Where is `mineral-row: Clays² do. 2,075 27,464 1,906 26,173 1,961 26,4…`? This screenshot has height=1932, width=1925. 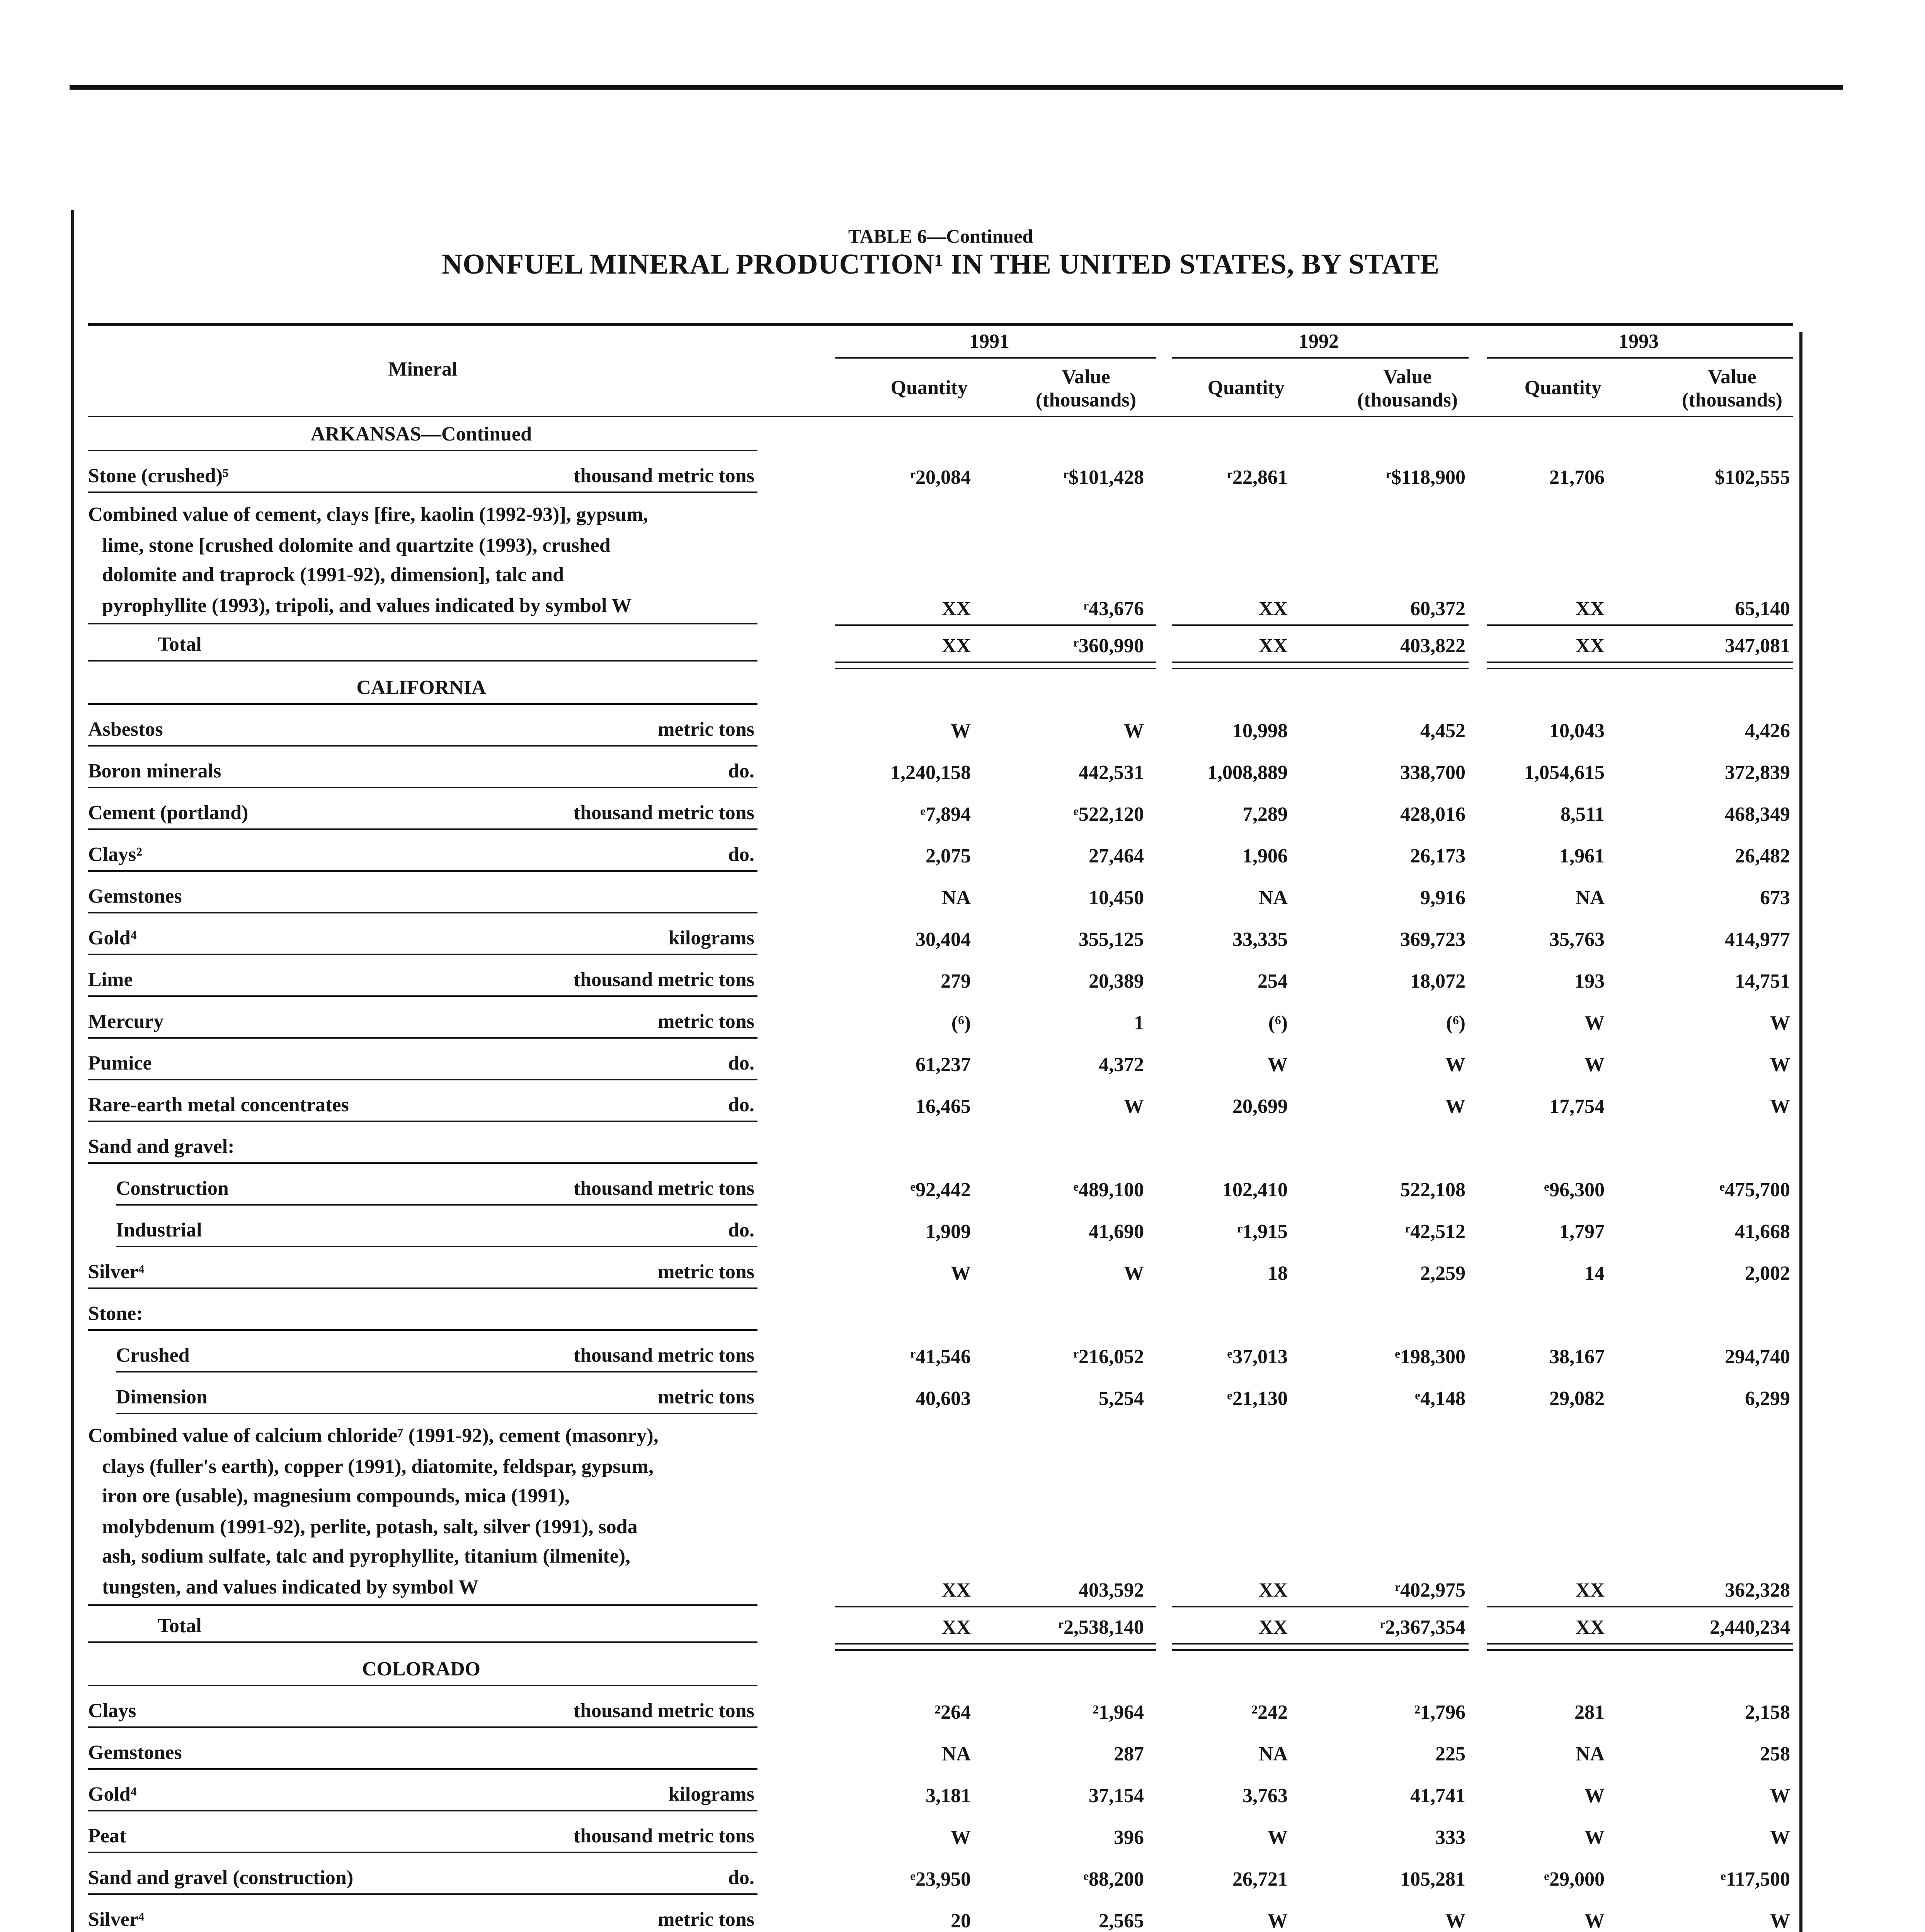
mineral-row: Clays² do. 2,075 27,464 1,906 26,173 1,961 26,4… is located at coordinates (940, 851).